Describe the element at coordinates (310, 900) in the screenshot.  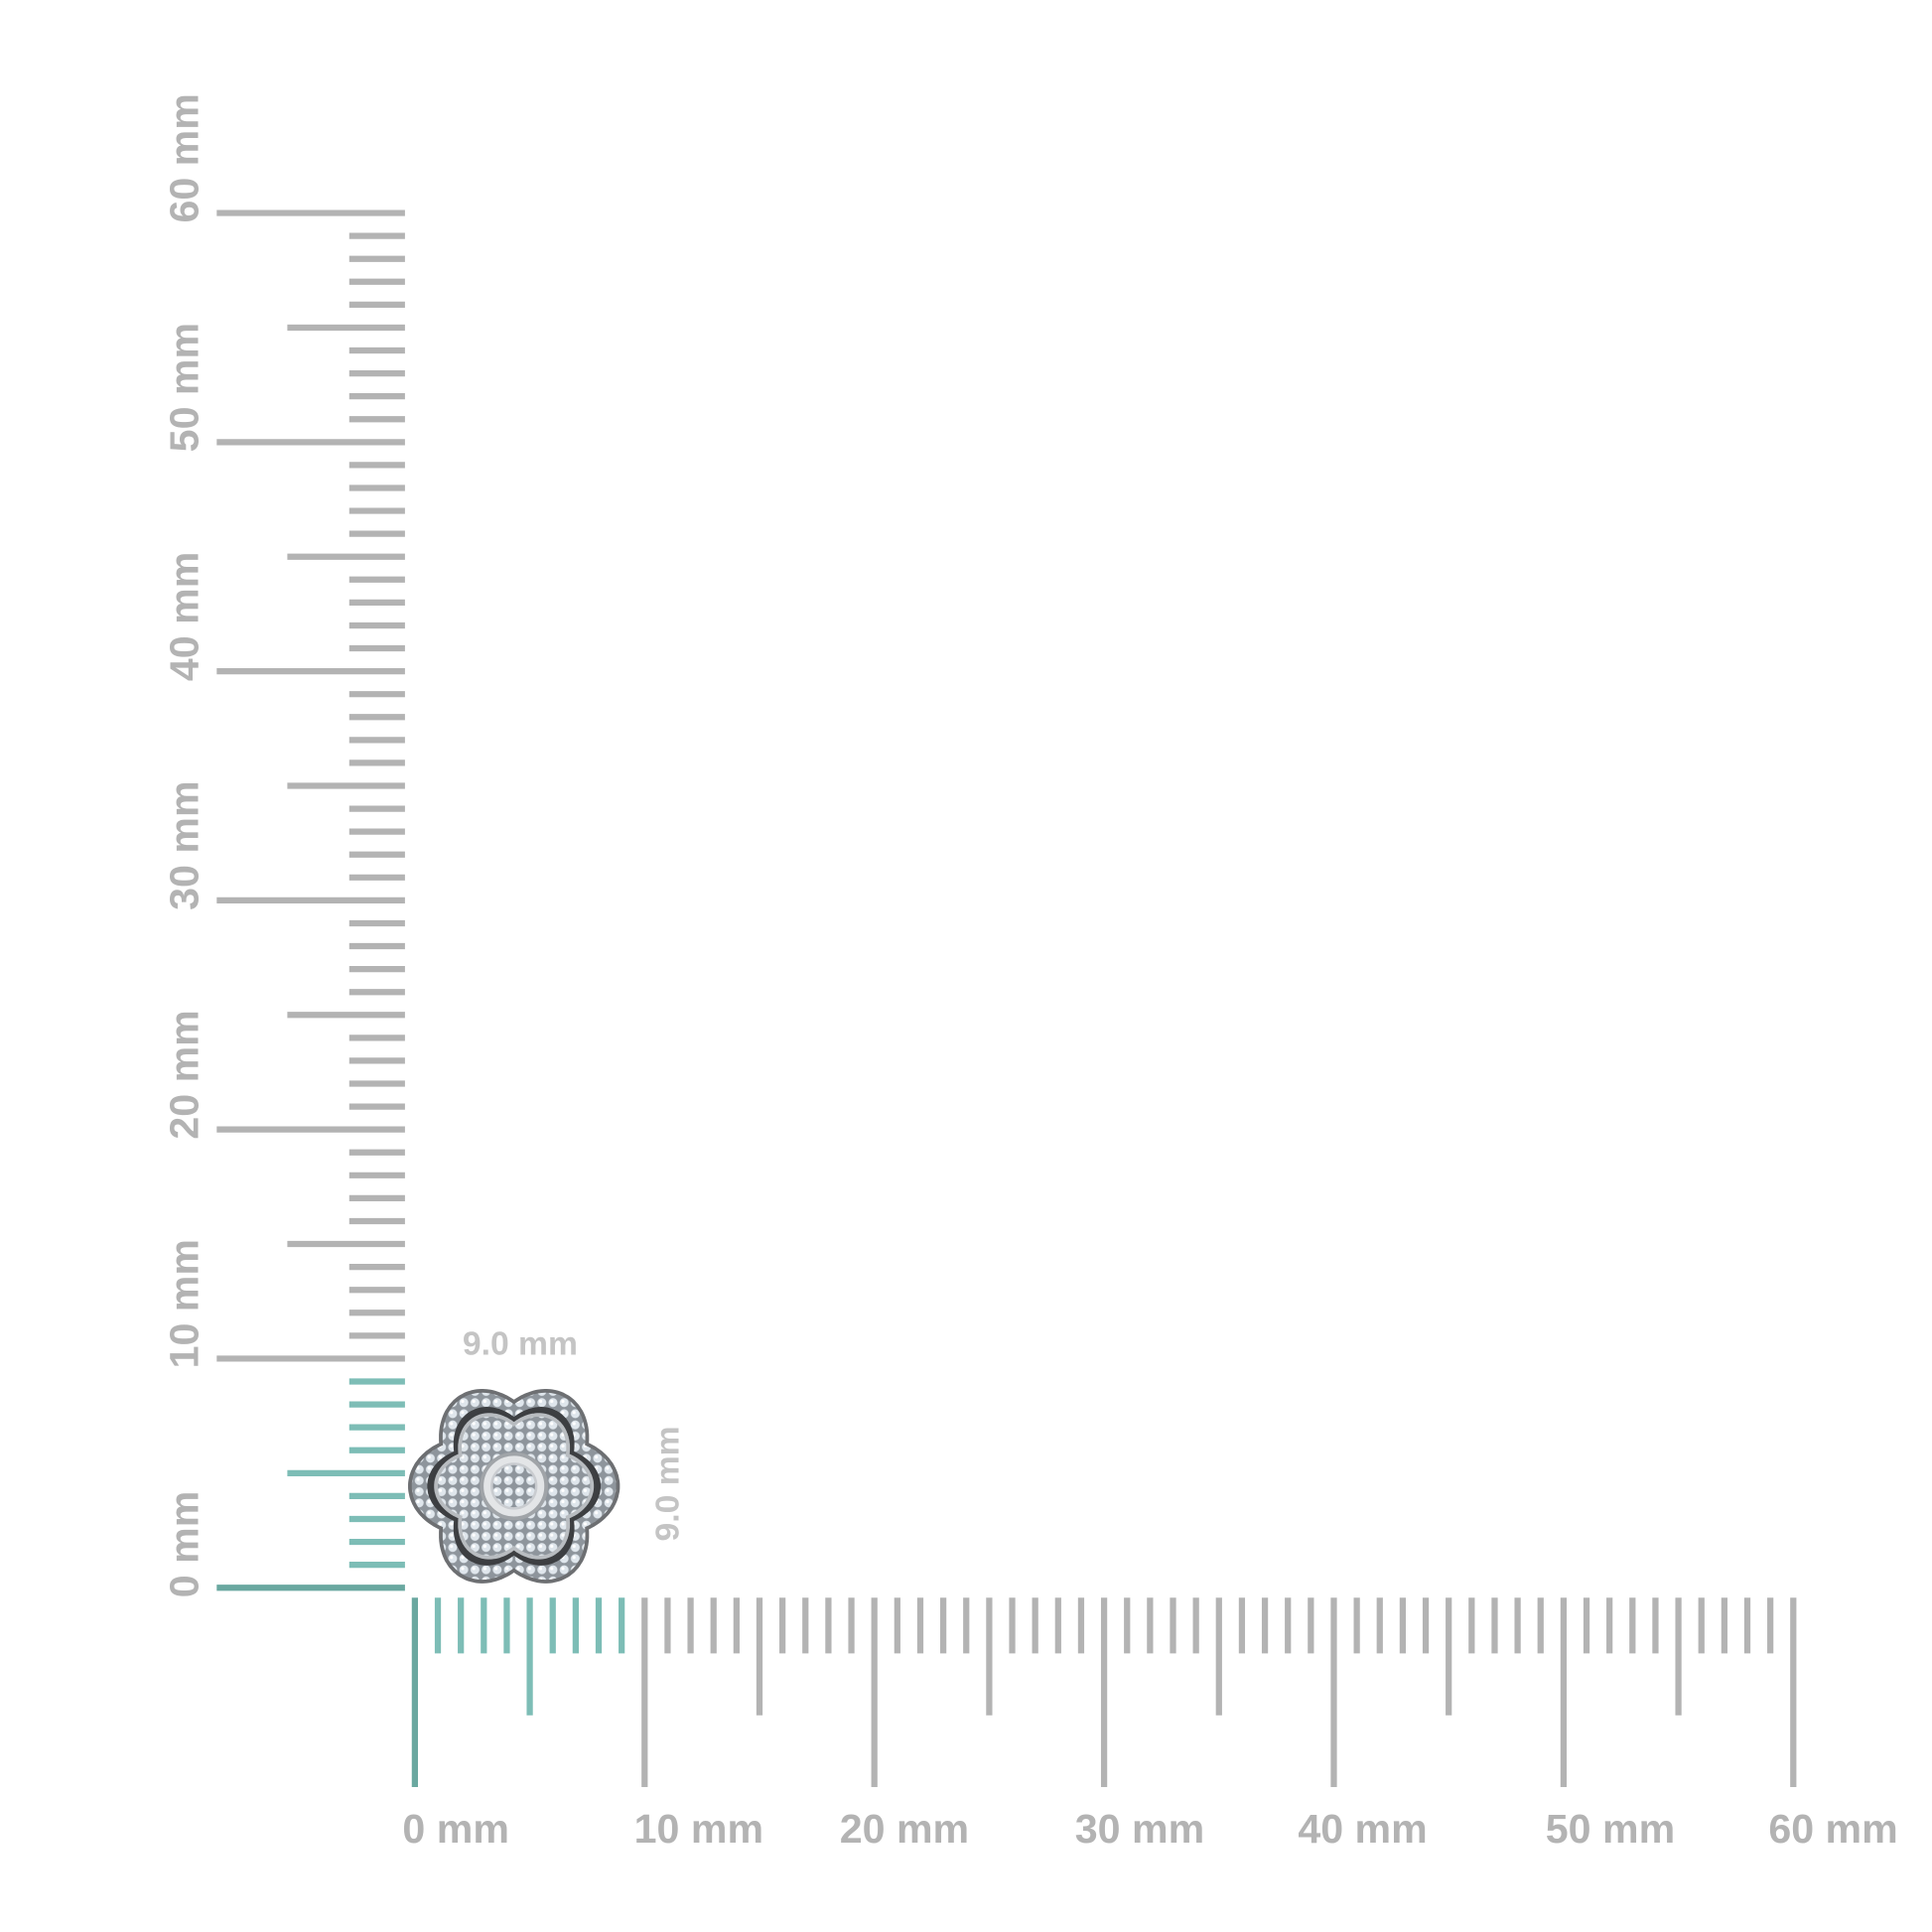
I see `vertical-ruler` at that location.